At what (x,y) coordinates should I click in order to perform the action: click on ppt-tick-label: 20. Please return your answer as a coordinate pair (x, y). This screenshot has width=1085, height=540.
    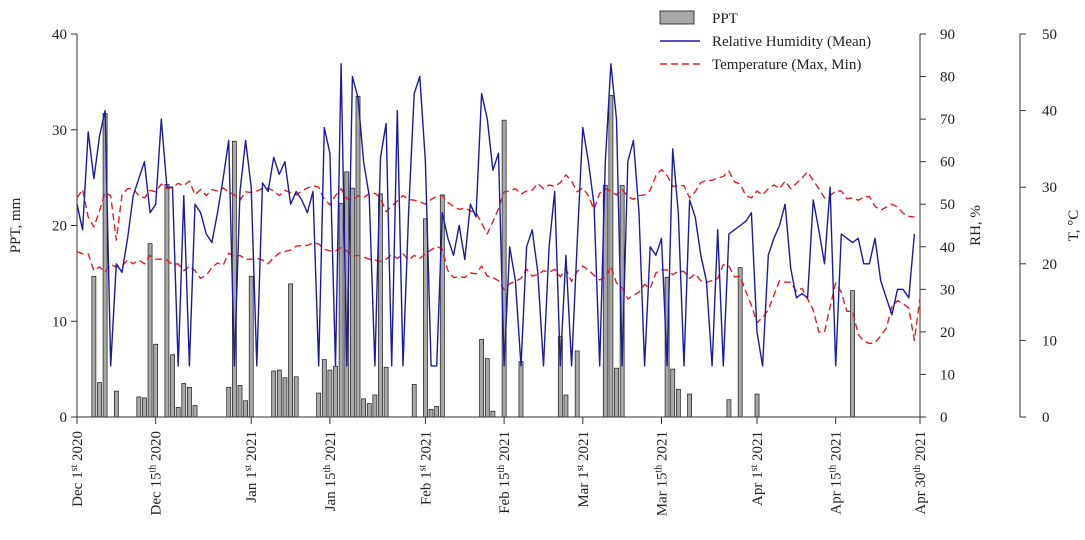
    Looking at the image, I should click on (59, 227).